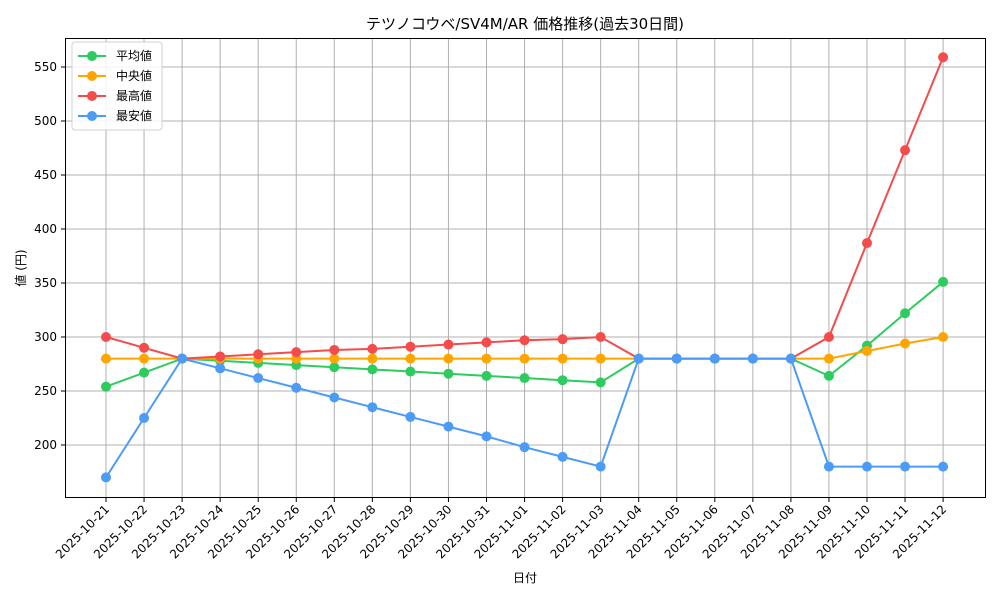 The height and width of the screenshot is (600, 1000). Describe the element at coordinates (49, 256) in the screenshot. I see `y-axis-ticks: 200 250 300 350 400 450 500 550` at that location.